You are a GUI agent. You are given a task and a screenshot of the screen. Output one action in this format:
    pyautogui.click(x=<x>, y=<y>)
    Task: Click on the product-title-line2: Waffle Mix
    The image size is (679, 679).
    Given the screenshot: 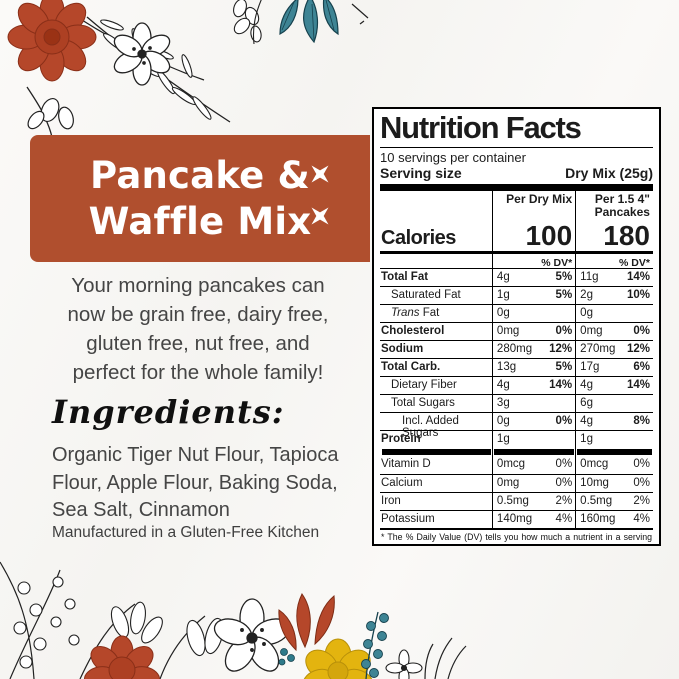 What is the action you would take?
    pyautogui.click(x=200, y=221)
    